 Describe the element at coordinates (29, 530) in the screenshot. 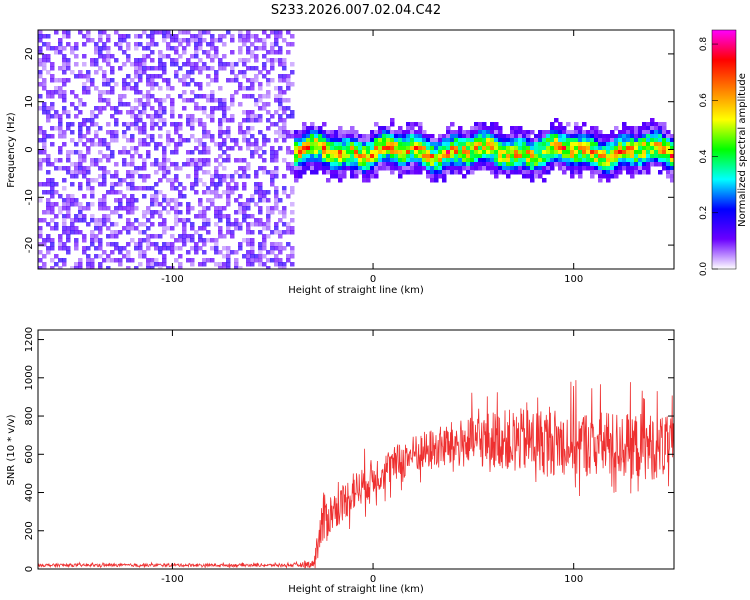

I see `y-tick-label: 200` at that location.